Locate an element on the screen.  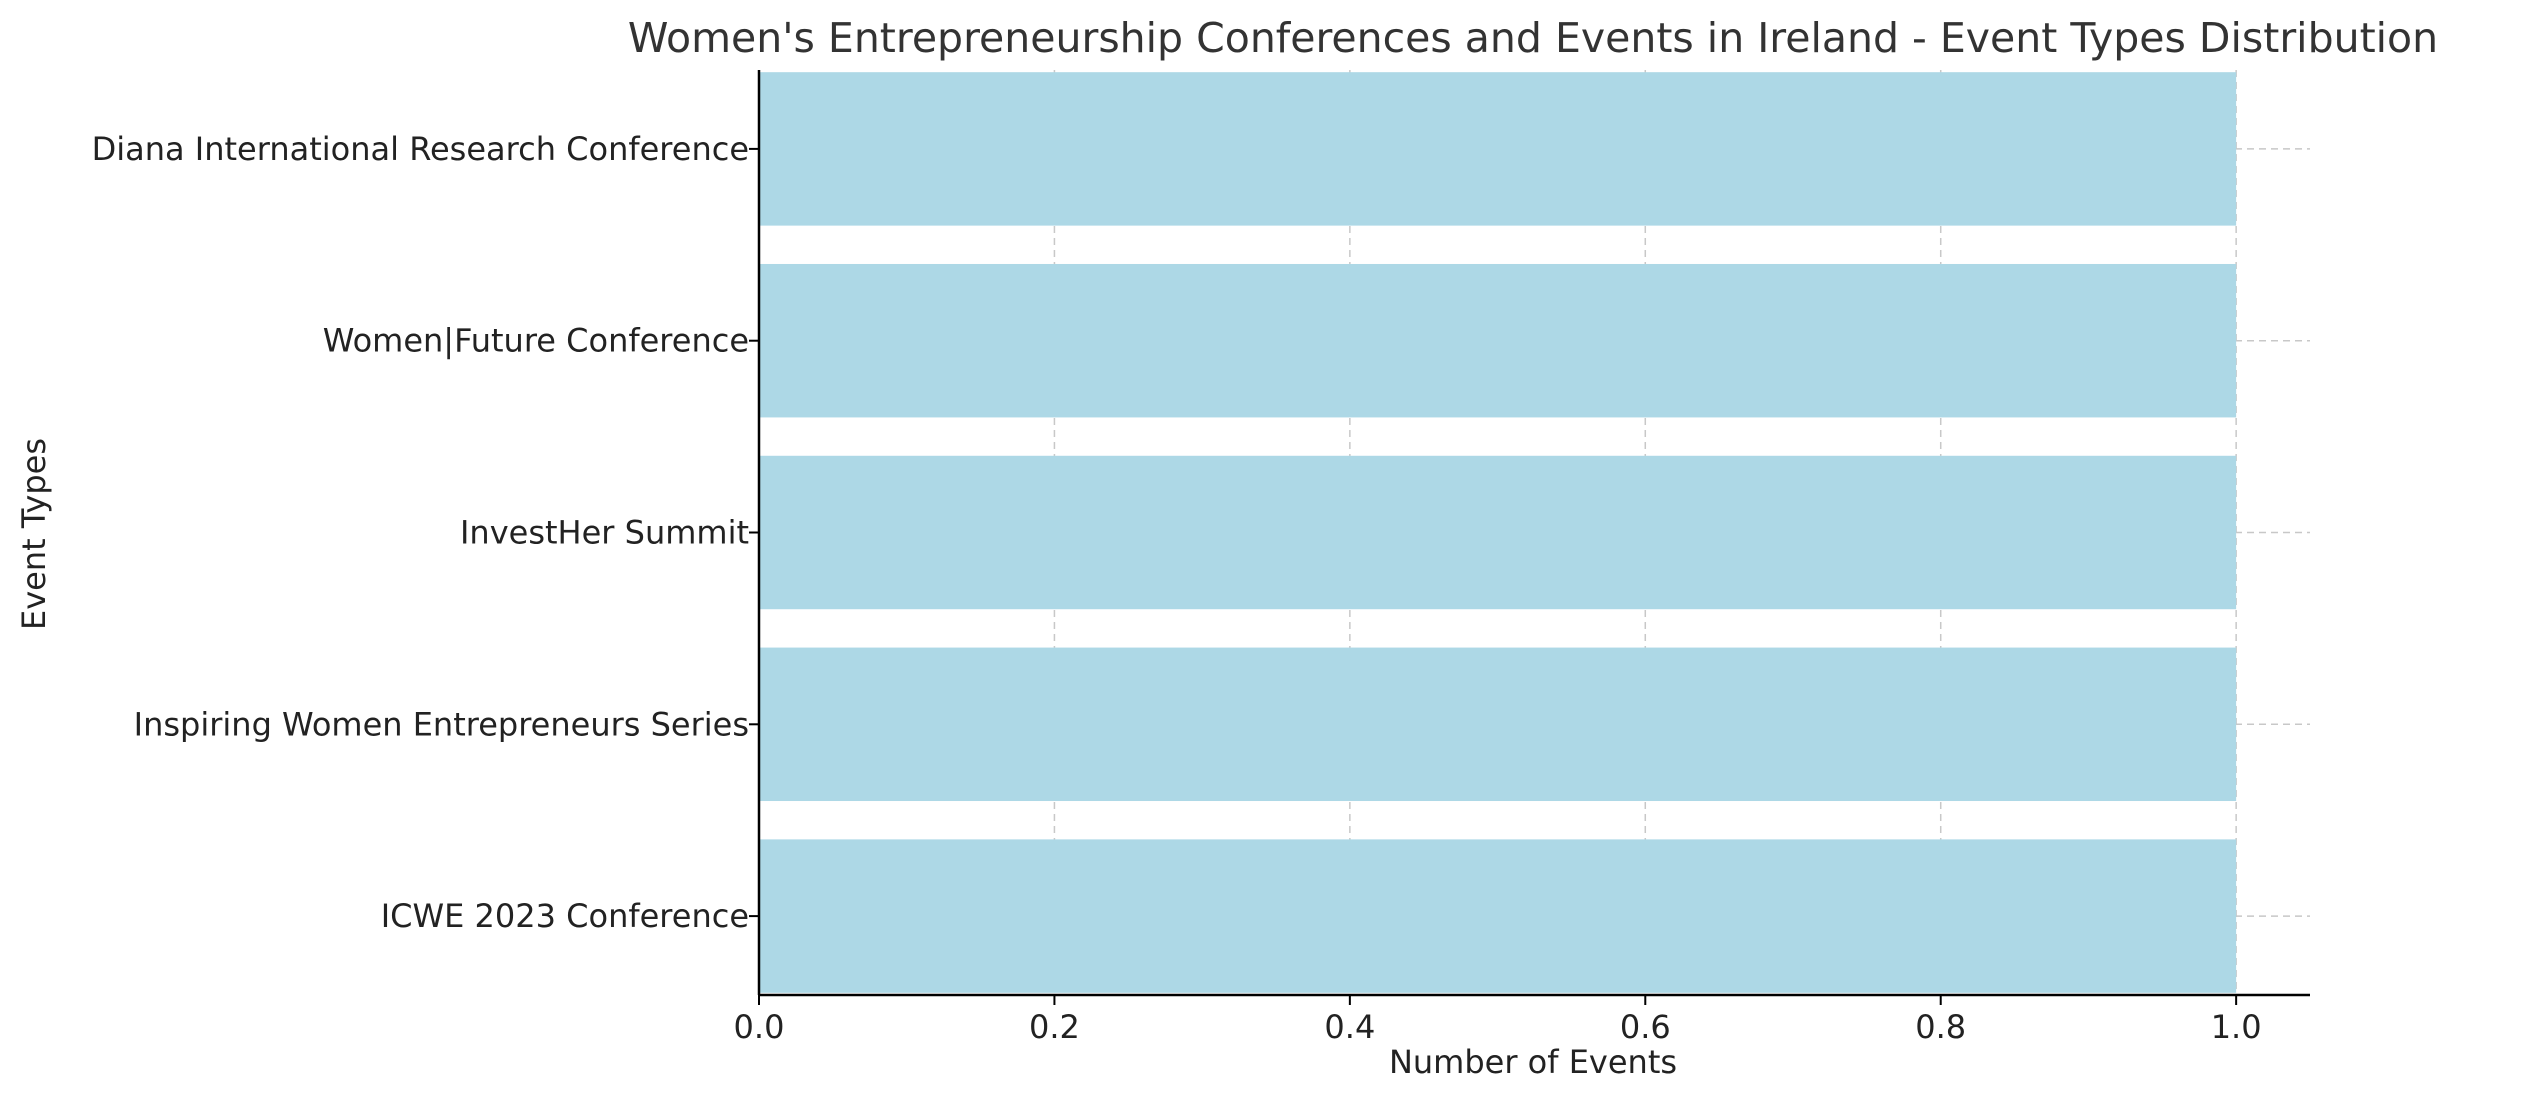
x-tick-label: 0.8 is located at coordinates (1940, 1027).